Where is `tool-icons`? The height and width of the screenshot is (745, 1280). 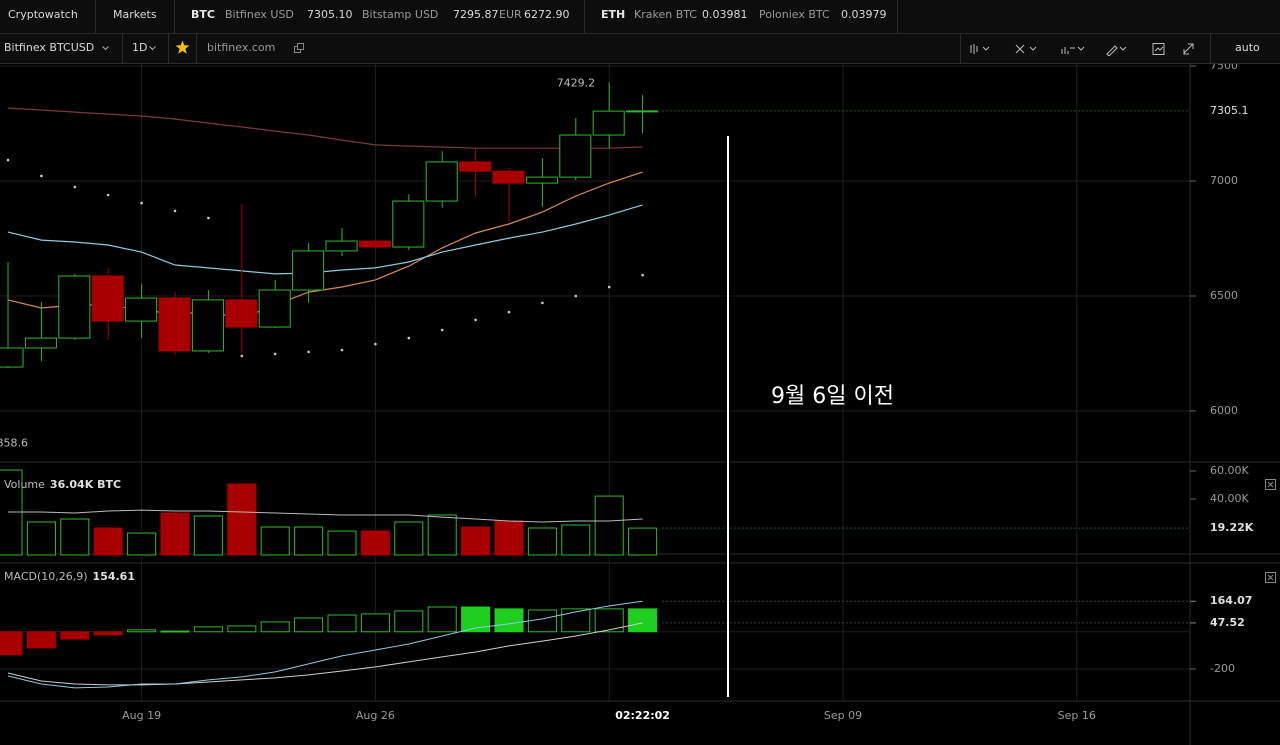 tool-icons is located at coordinates (1085, 49).